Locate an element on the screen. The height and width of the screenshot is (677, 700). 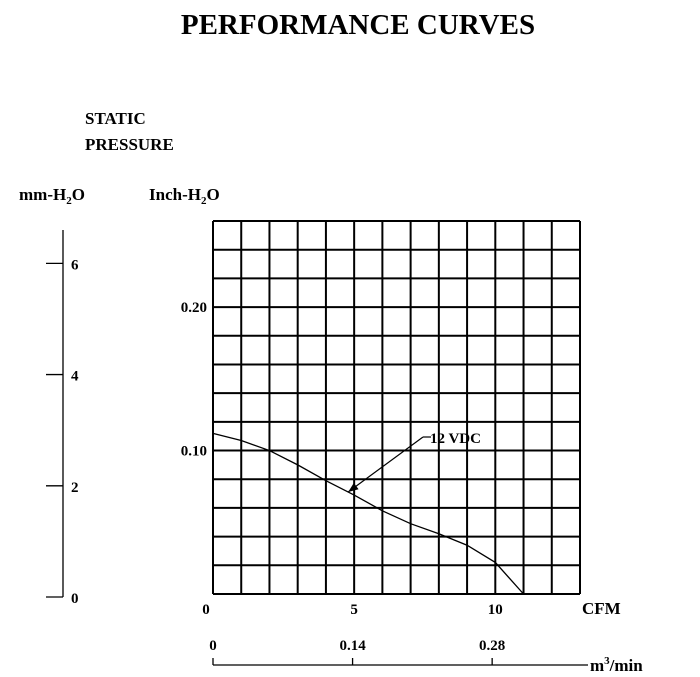
x-tick-label: 0 is located at coordinates (206, 610).